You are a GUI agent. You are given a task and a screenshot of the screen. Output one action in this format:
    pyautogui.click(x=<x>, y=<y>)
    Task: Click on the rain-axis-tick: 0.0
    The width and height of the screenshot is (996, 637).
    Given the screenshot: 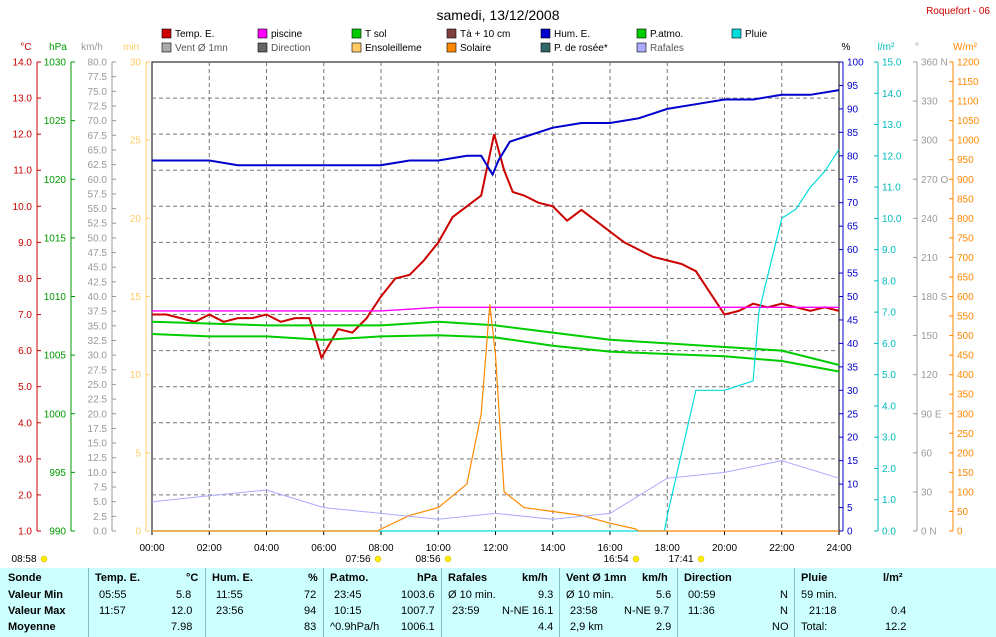 What is the action you would take?
    pyautogui.click(x=889, y=532)
    